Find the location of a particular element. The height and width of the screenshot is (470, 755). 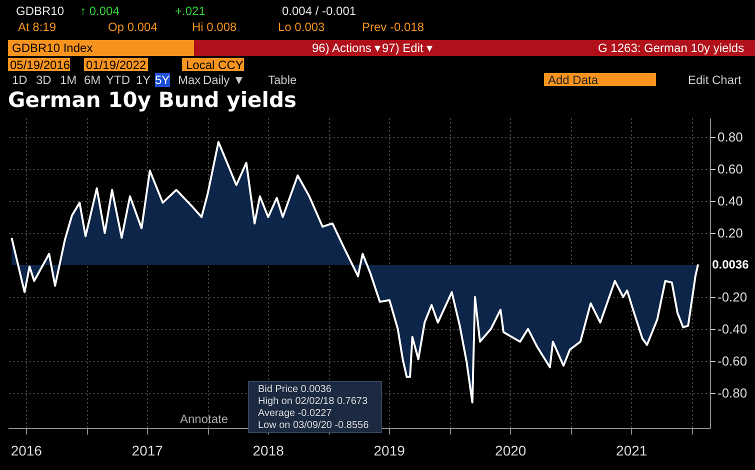

text: 1D is located at coordinates (20, 80).